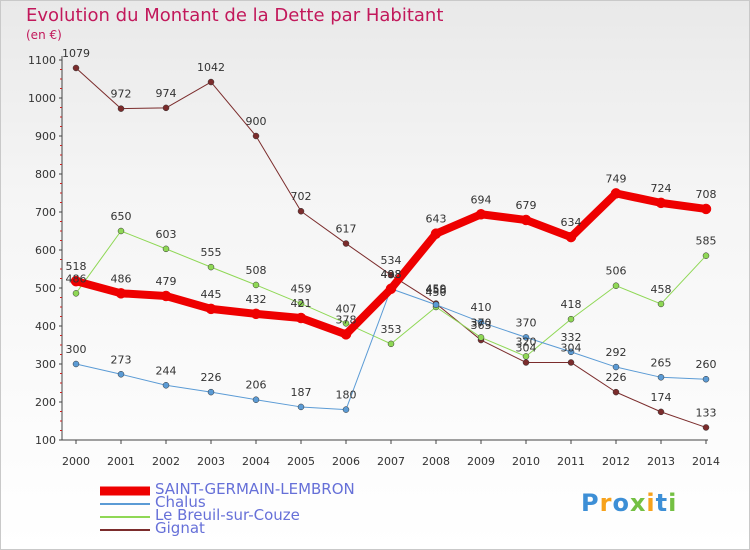  Describe the element at coordinates (571, 337) in the screenshot. I see `data-label: 332` at that location.